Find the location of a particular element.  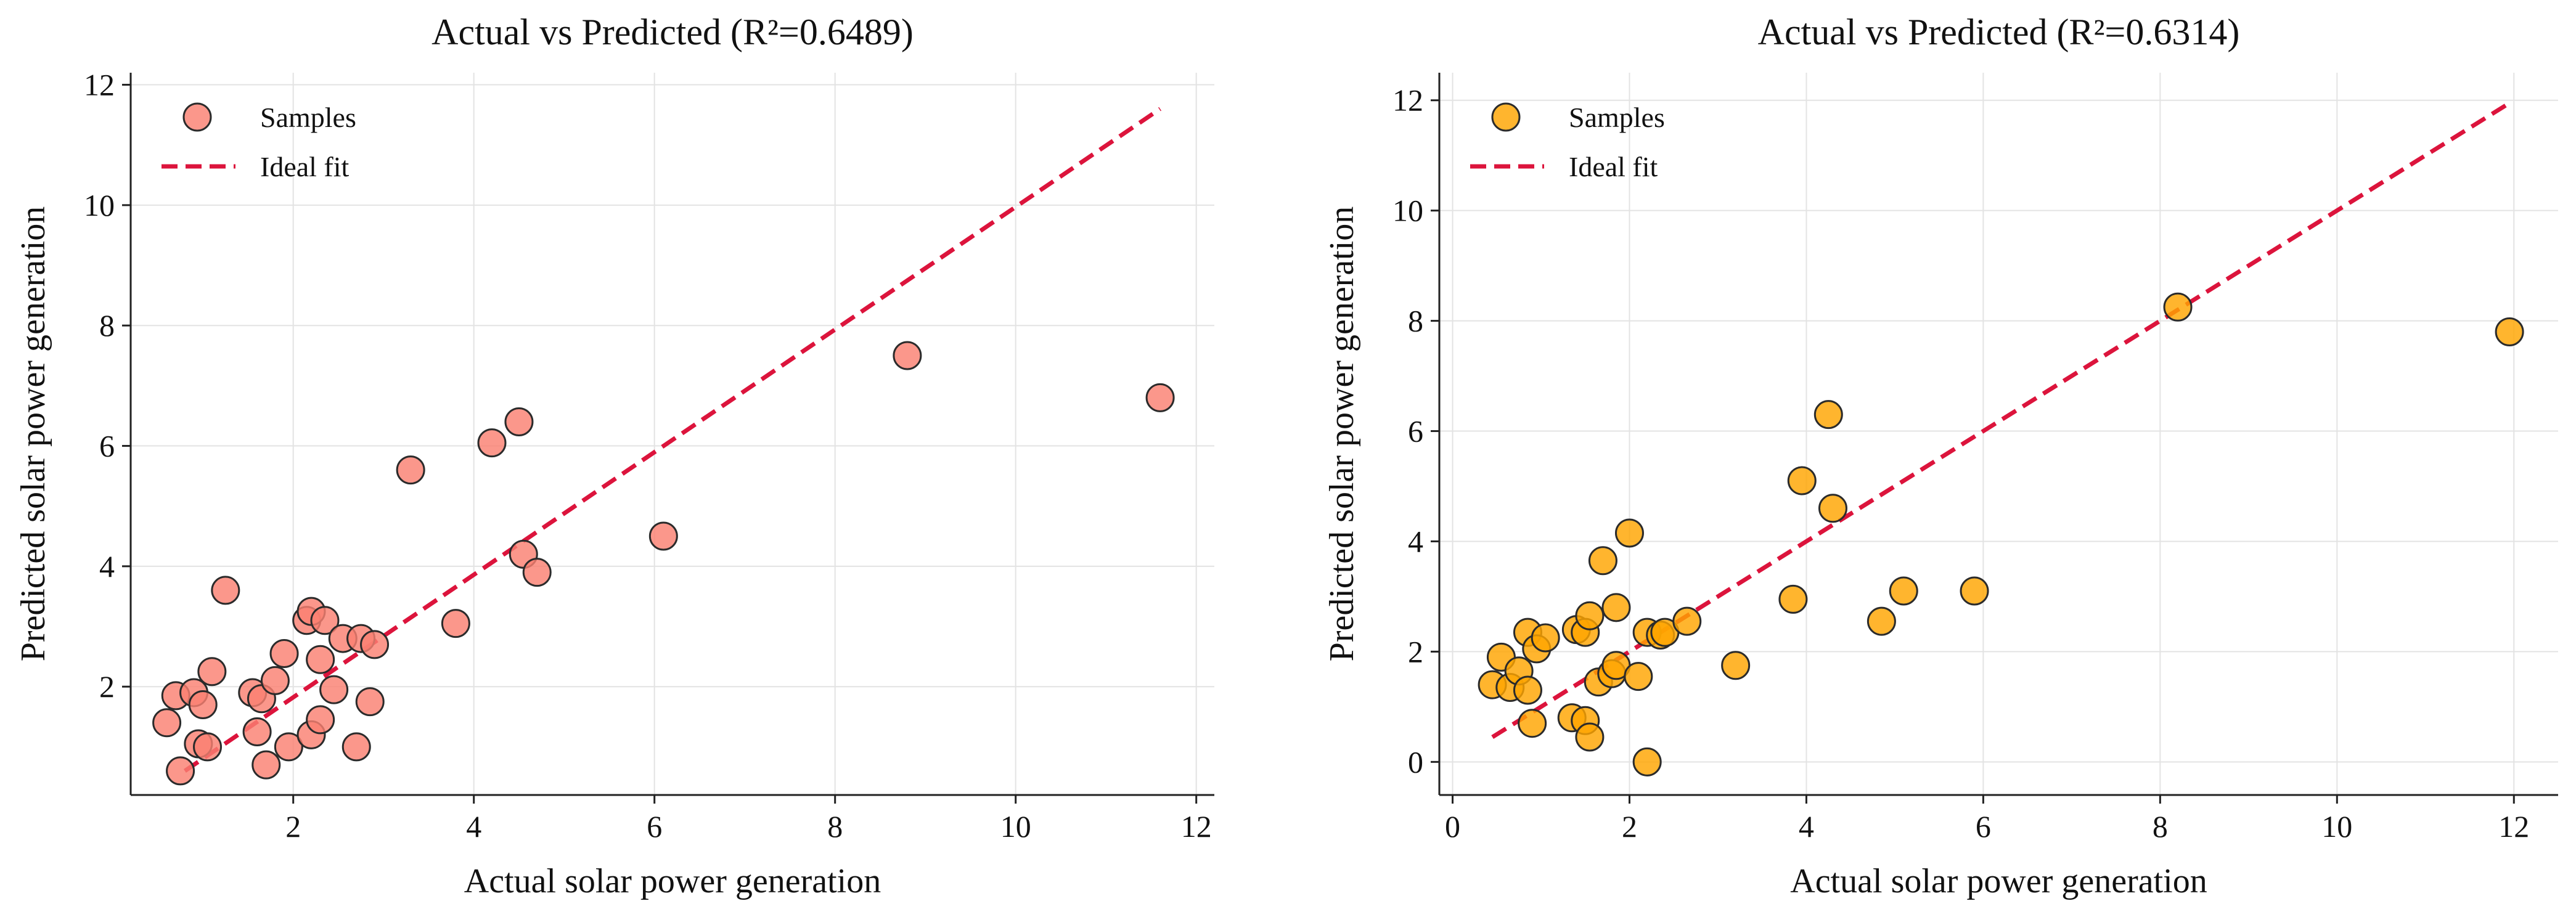

x-tick-label: 0 is located at coordinates (1452, 826).